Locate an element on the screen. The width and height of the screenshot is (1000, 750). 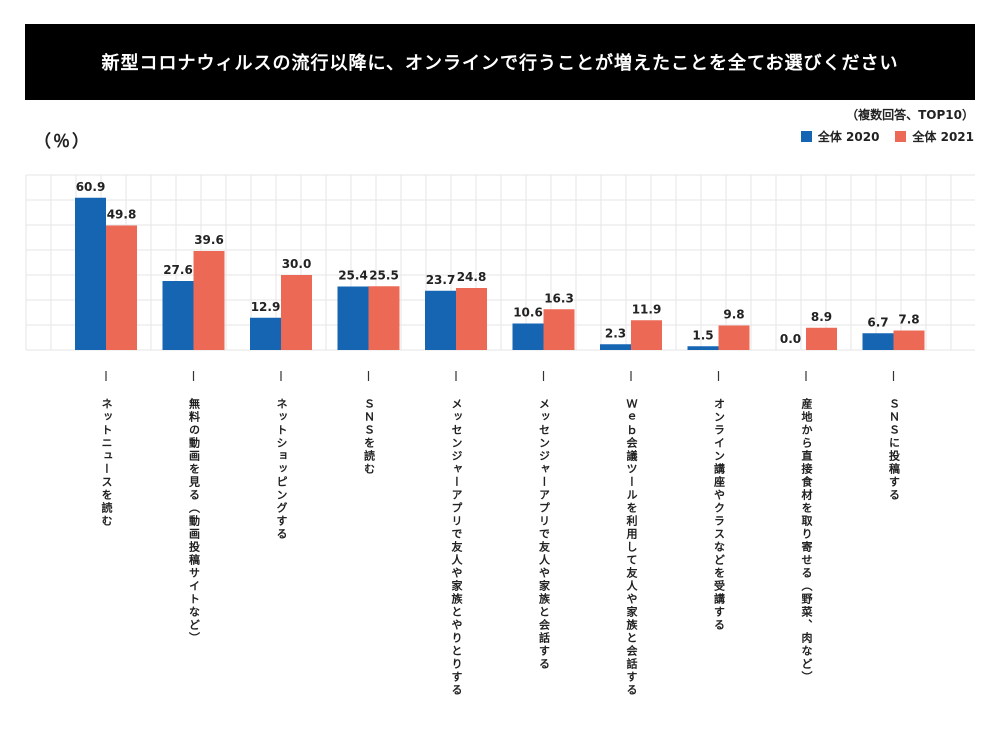
value-label-2020-6: 10.6 is located at coordinates (528, 313).